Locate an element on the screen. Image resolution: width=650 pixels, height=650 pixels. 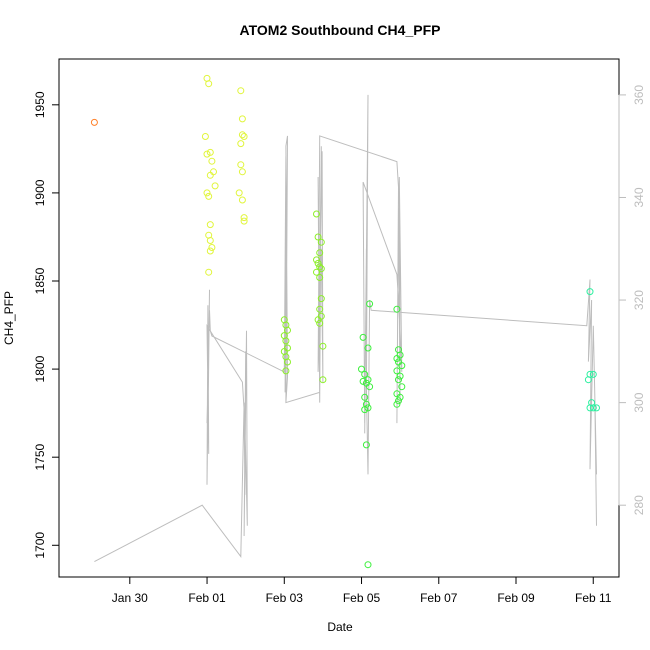
y-tick-label: 1950 is located at coordinates (40, 104).